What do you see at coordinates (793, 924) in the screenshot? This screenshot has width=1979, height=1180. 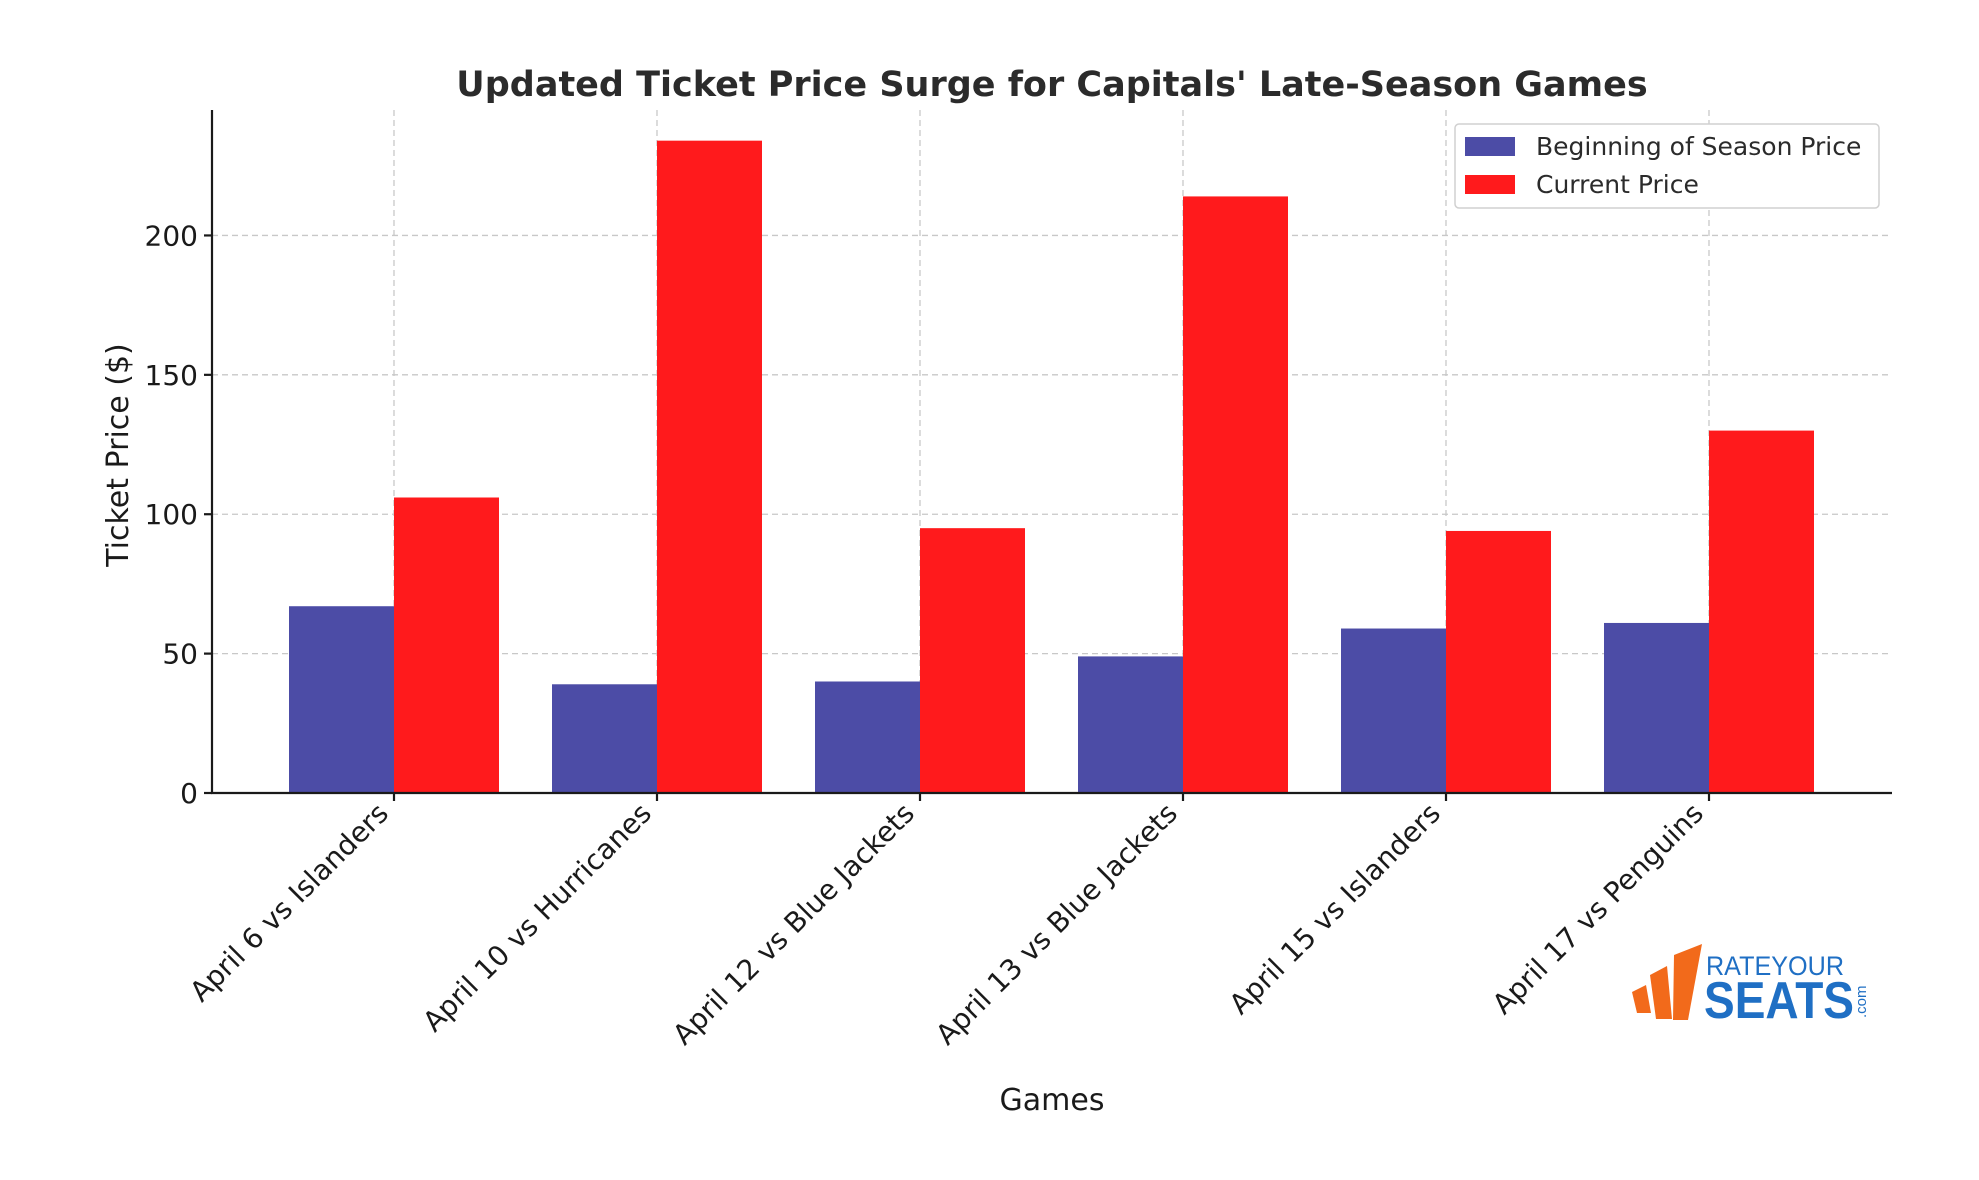 I see `x-tick-label: April 12 vs Blue Jackets` at bounding box center [793, 924].